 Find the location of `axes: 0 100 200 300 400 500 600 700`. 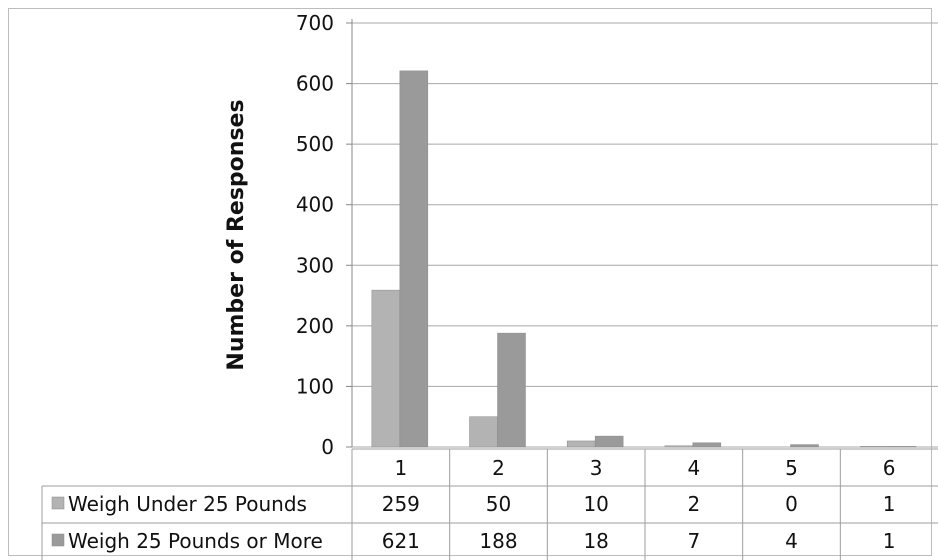

axes: 0 100 200 300 400 500 600 700 is located at coordinates (324, 235).